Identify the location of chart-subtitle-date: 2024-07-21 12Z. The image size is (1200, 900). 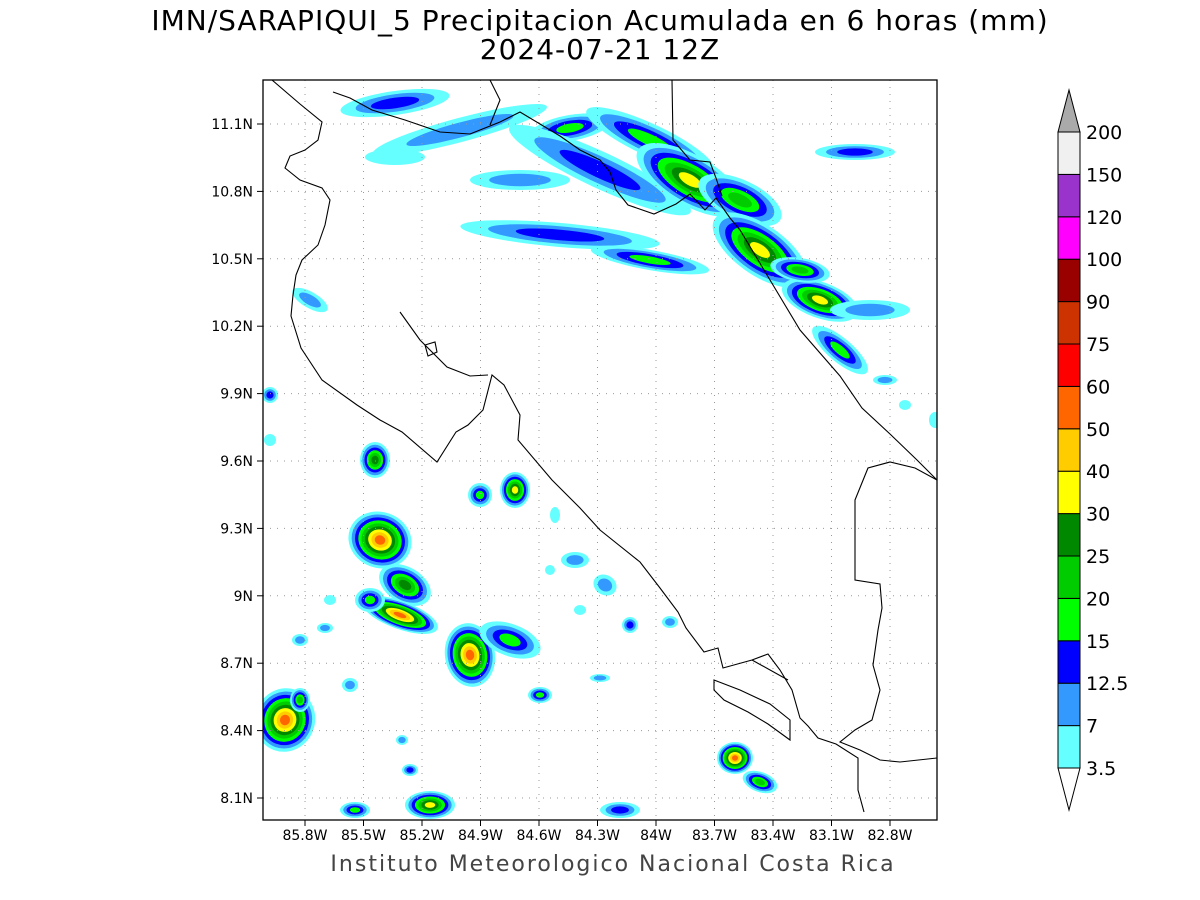
(600, 49).